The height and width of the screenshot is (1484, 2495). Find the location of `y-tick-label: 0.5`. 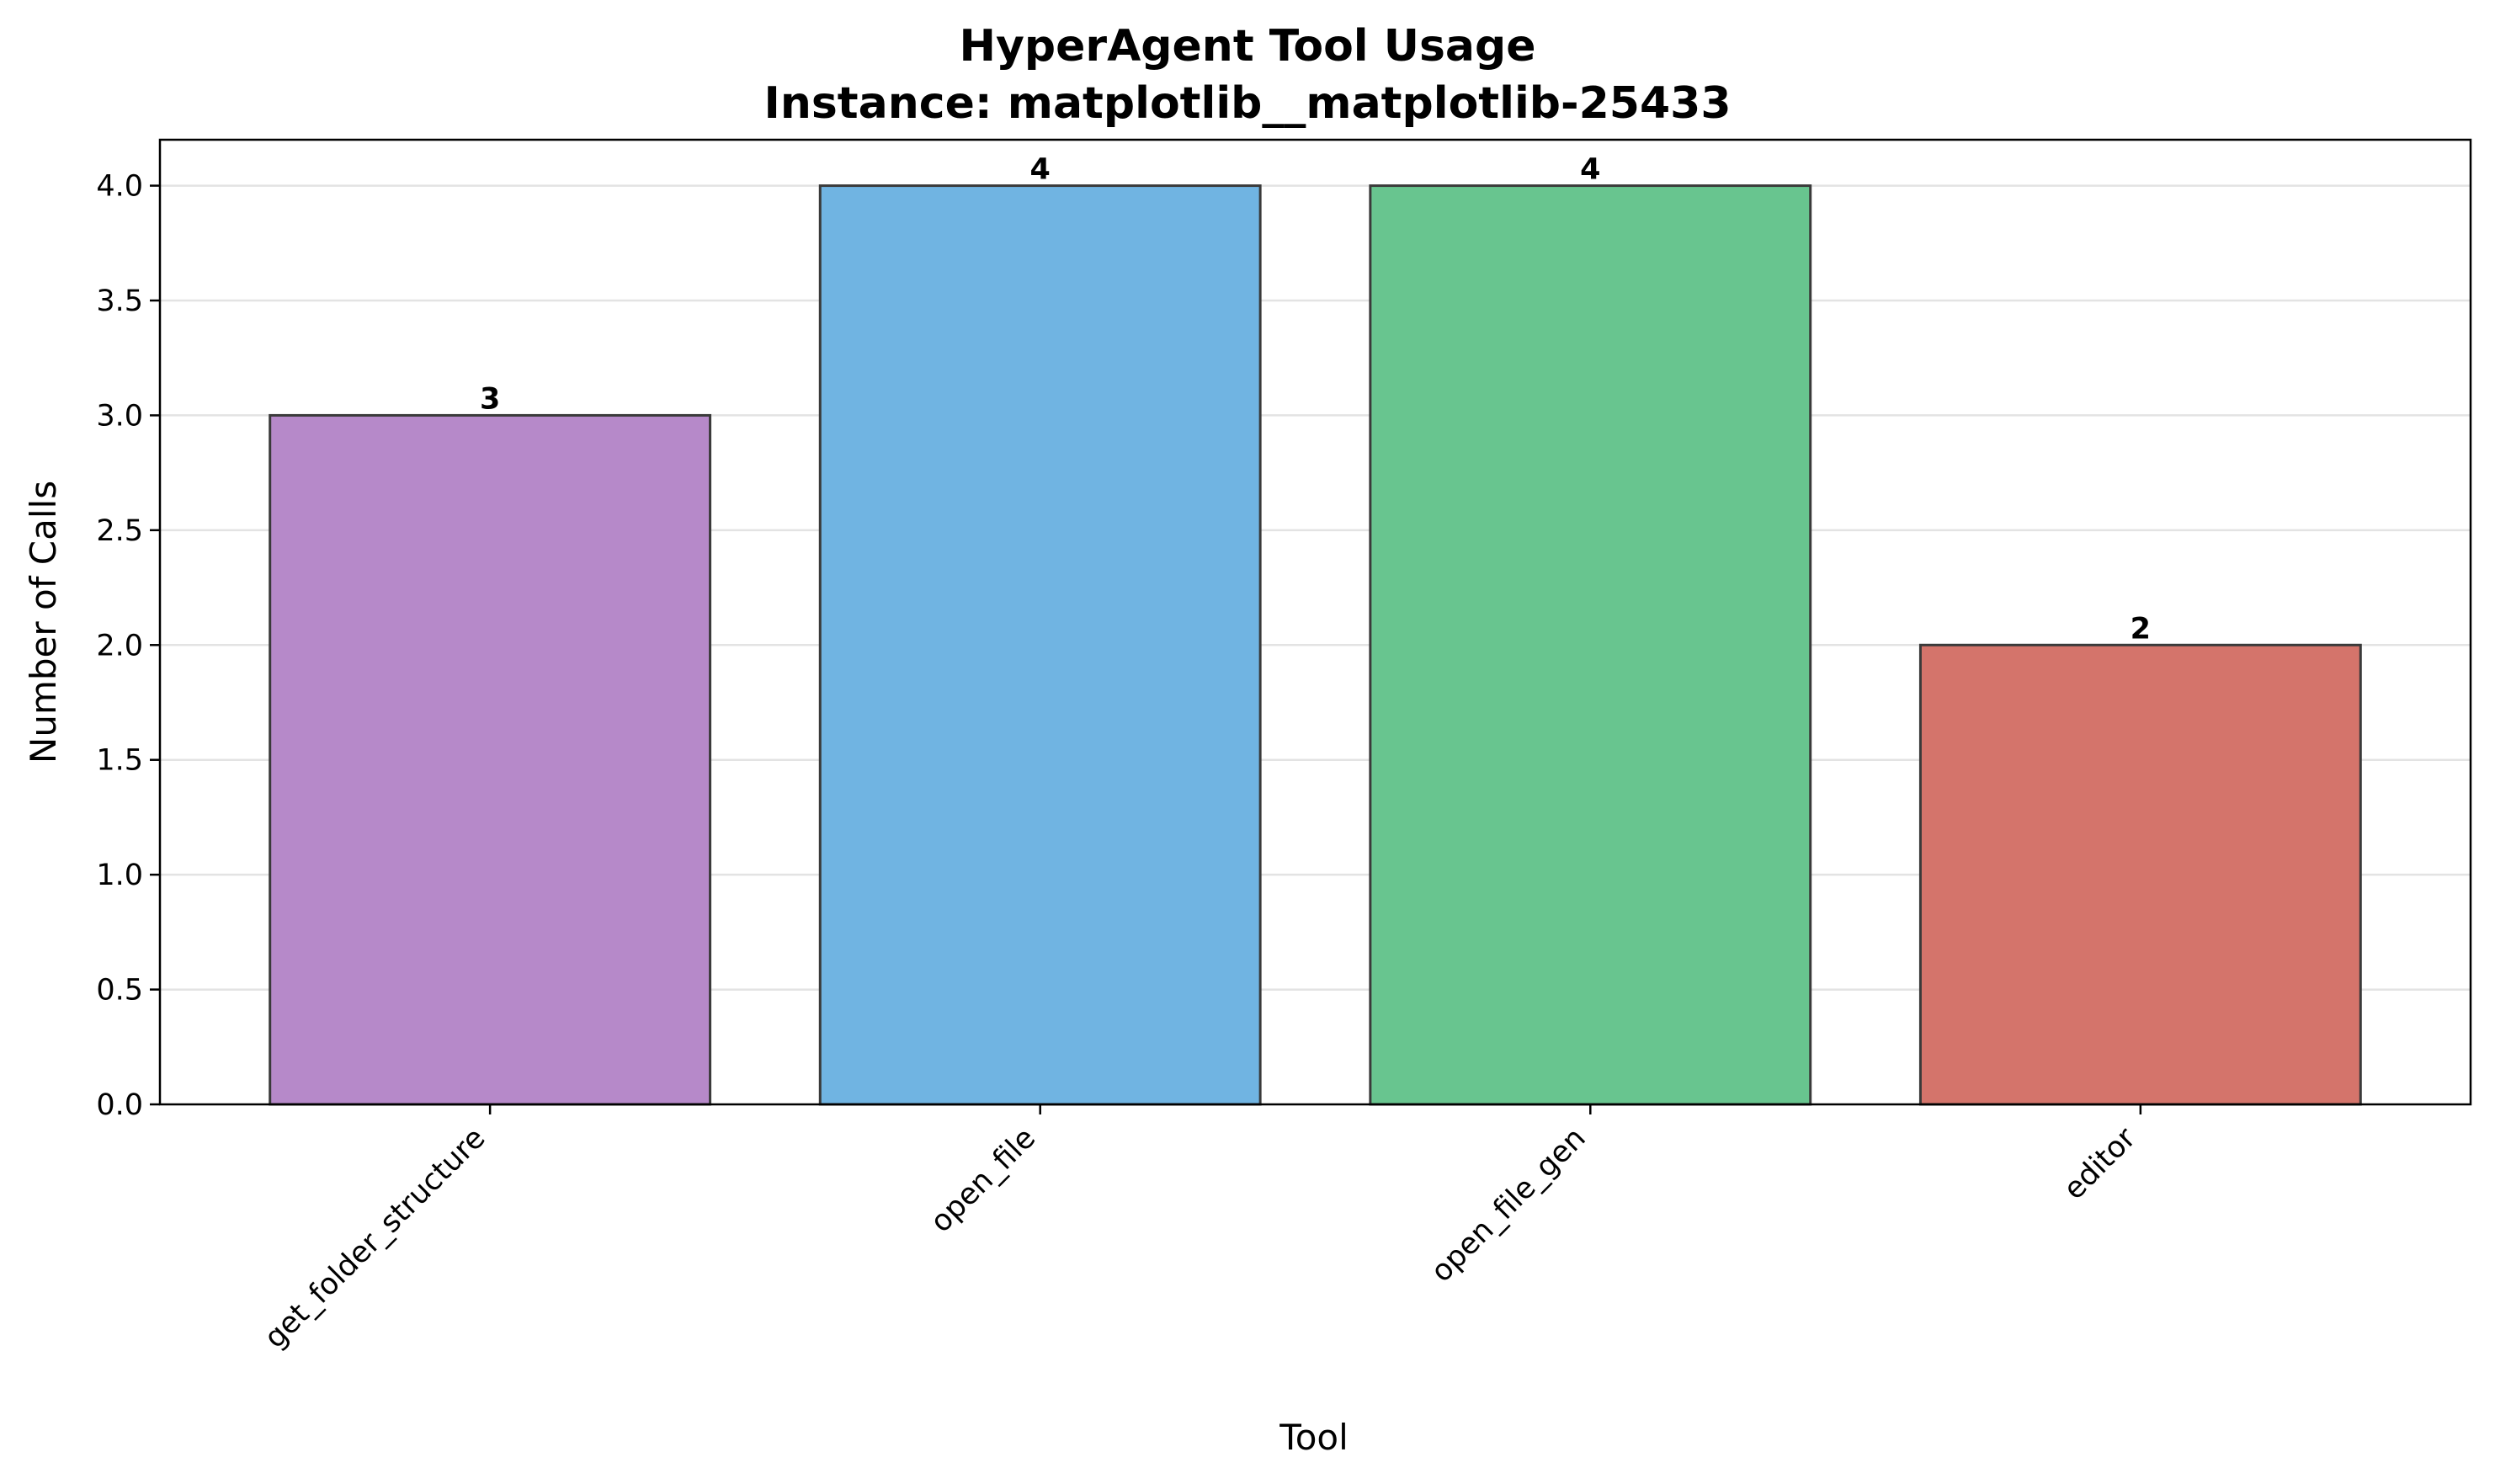

y-tick-label: 0.5 is located at coordinates (119, 991).